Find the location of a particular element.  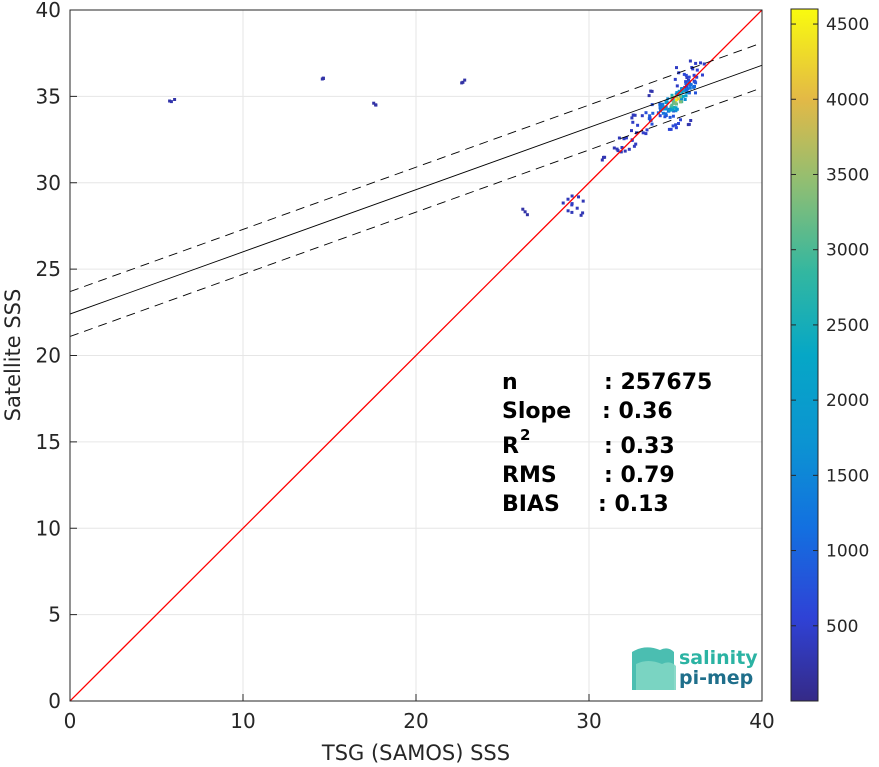

colorbar-ticks: 500 1000 1500 2000 2500 3000 3500 4000 4500 is located at coordinates (830, 326).